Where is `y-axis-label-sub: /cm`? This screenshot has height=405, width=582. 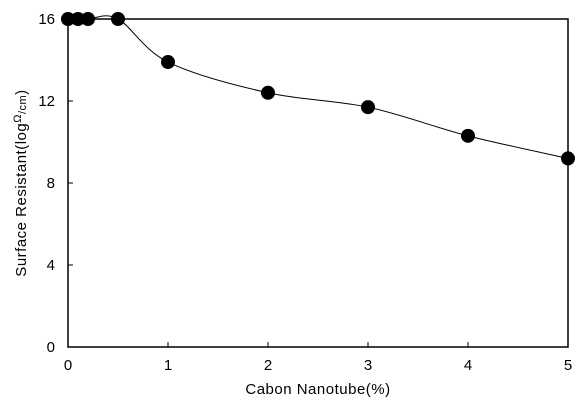 y-axis-label-sub: /cm is located at coordinates (23, 104).